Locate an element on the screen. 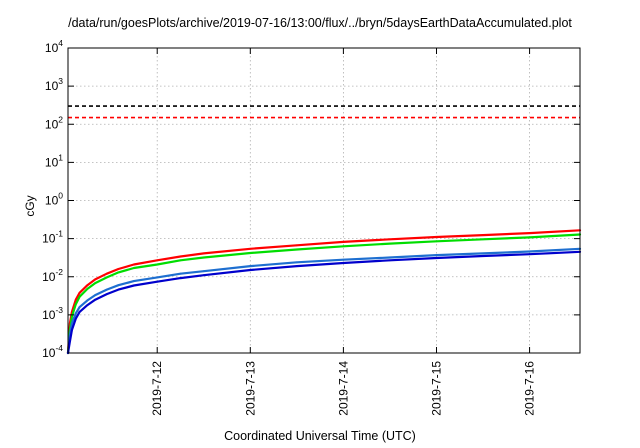  x-tick-label: 2019-7-12 is located at coordinates (157, 388).